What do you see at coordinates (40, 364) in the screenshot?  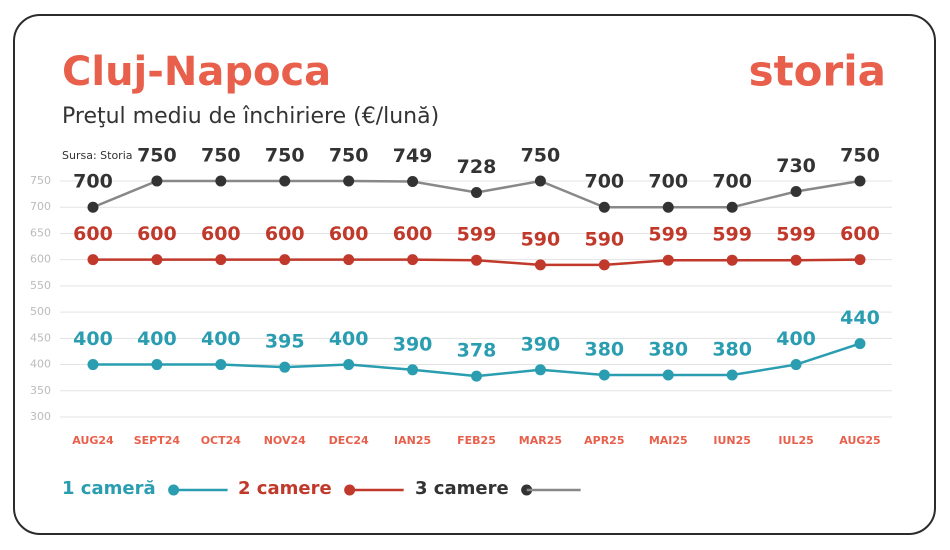 I see `y-tick-label: 400` at bounding box center [40, 364].